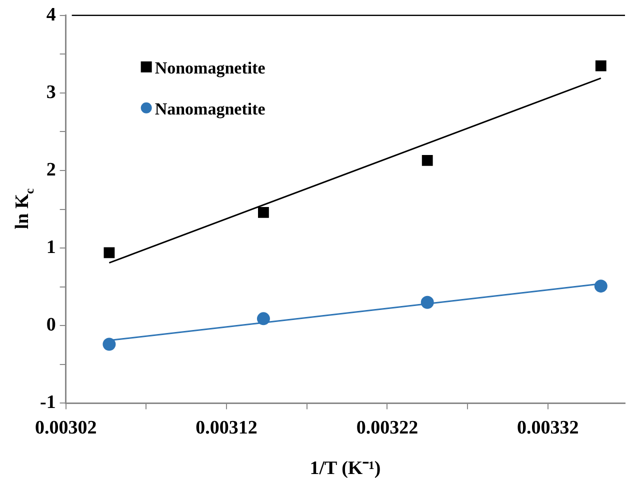 The height and width of the screenshot is (478, 633). Describe the element at coordinates (51, 325) in the screenshot. I see `y-tick-label: 0` at that location.